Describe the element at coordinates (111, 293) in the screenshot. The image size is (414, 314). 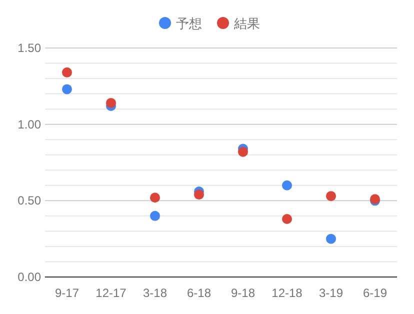
I see `x-tick-label: 12-17` at that location.